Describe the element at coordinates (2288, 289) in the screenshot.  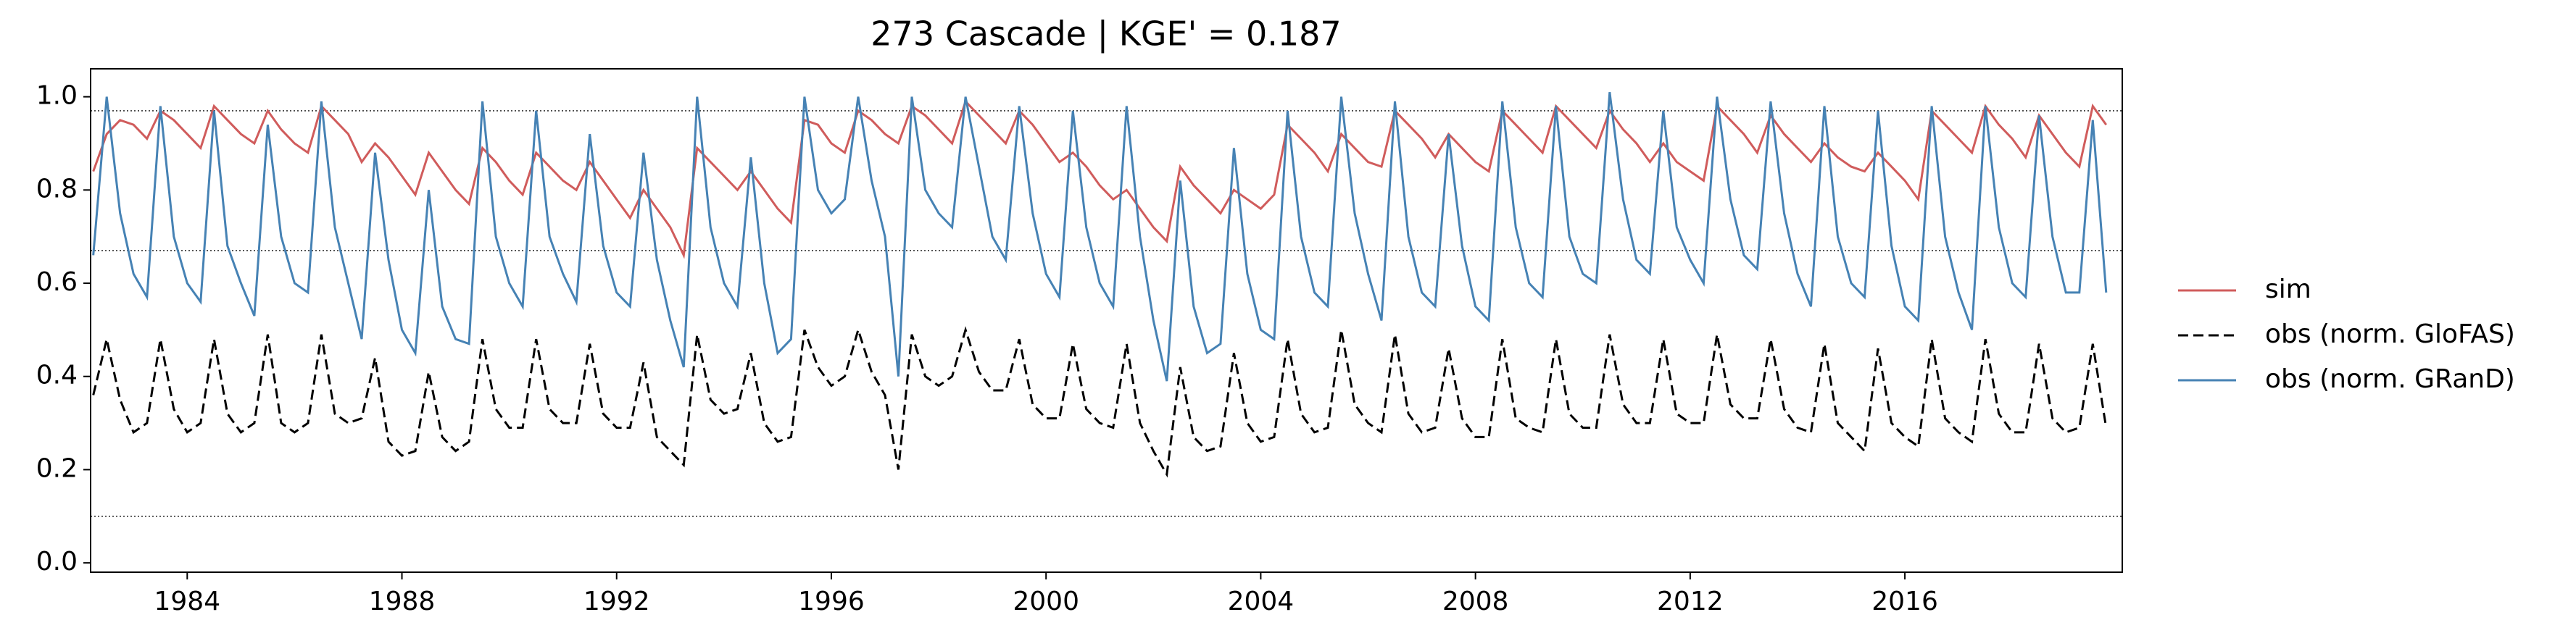
I see `legend-label: sim` at that location.